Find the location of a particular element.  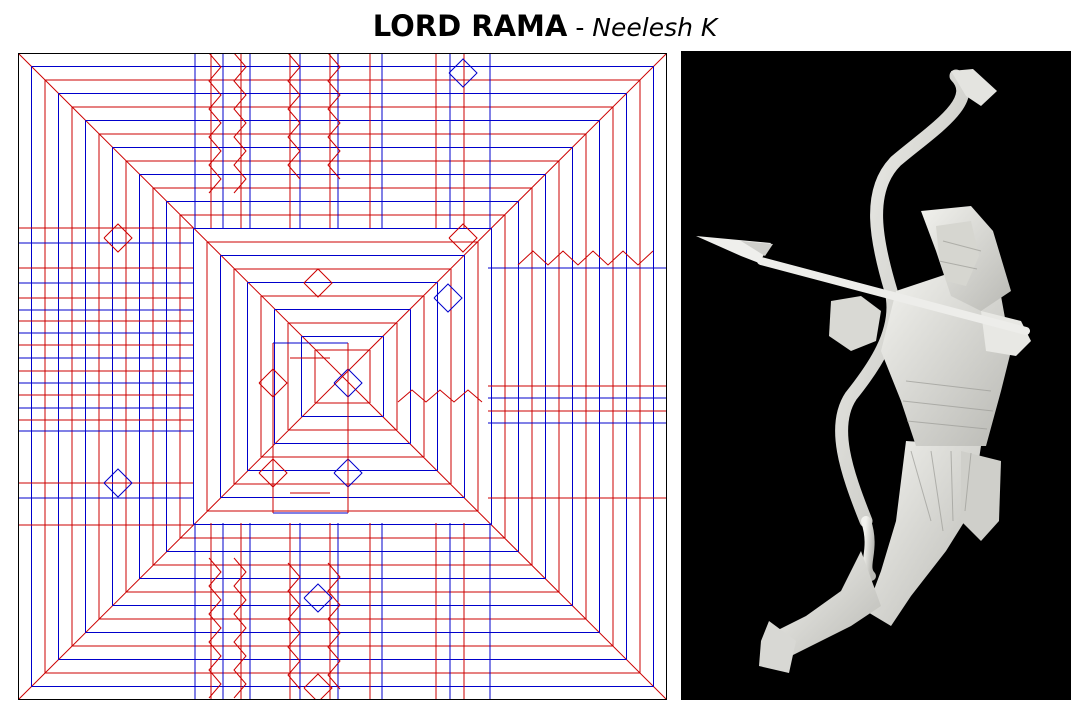

arrow is located at coordinates (863, 285).